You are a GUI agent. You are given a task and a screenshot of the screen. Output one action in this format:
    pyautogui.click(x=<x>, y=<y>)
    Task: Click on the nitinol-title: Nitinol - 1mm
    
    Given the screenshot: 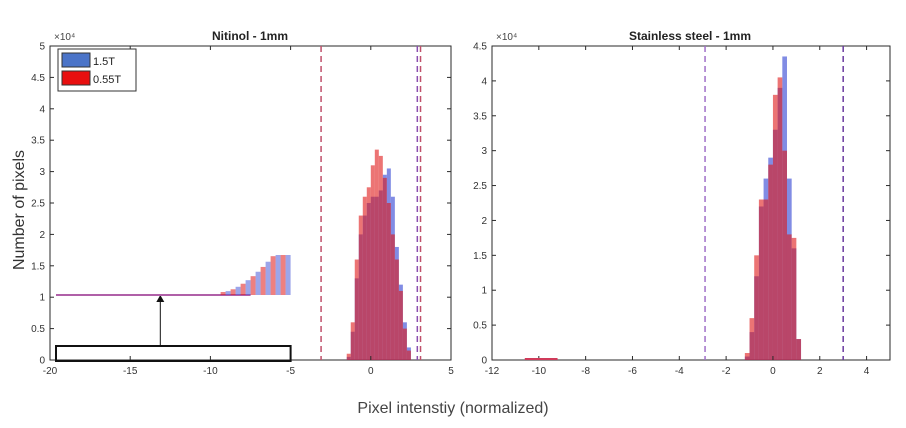 What is the action you would take?
    pyautogui.click(x=250, y=36)
    